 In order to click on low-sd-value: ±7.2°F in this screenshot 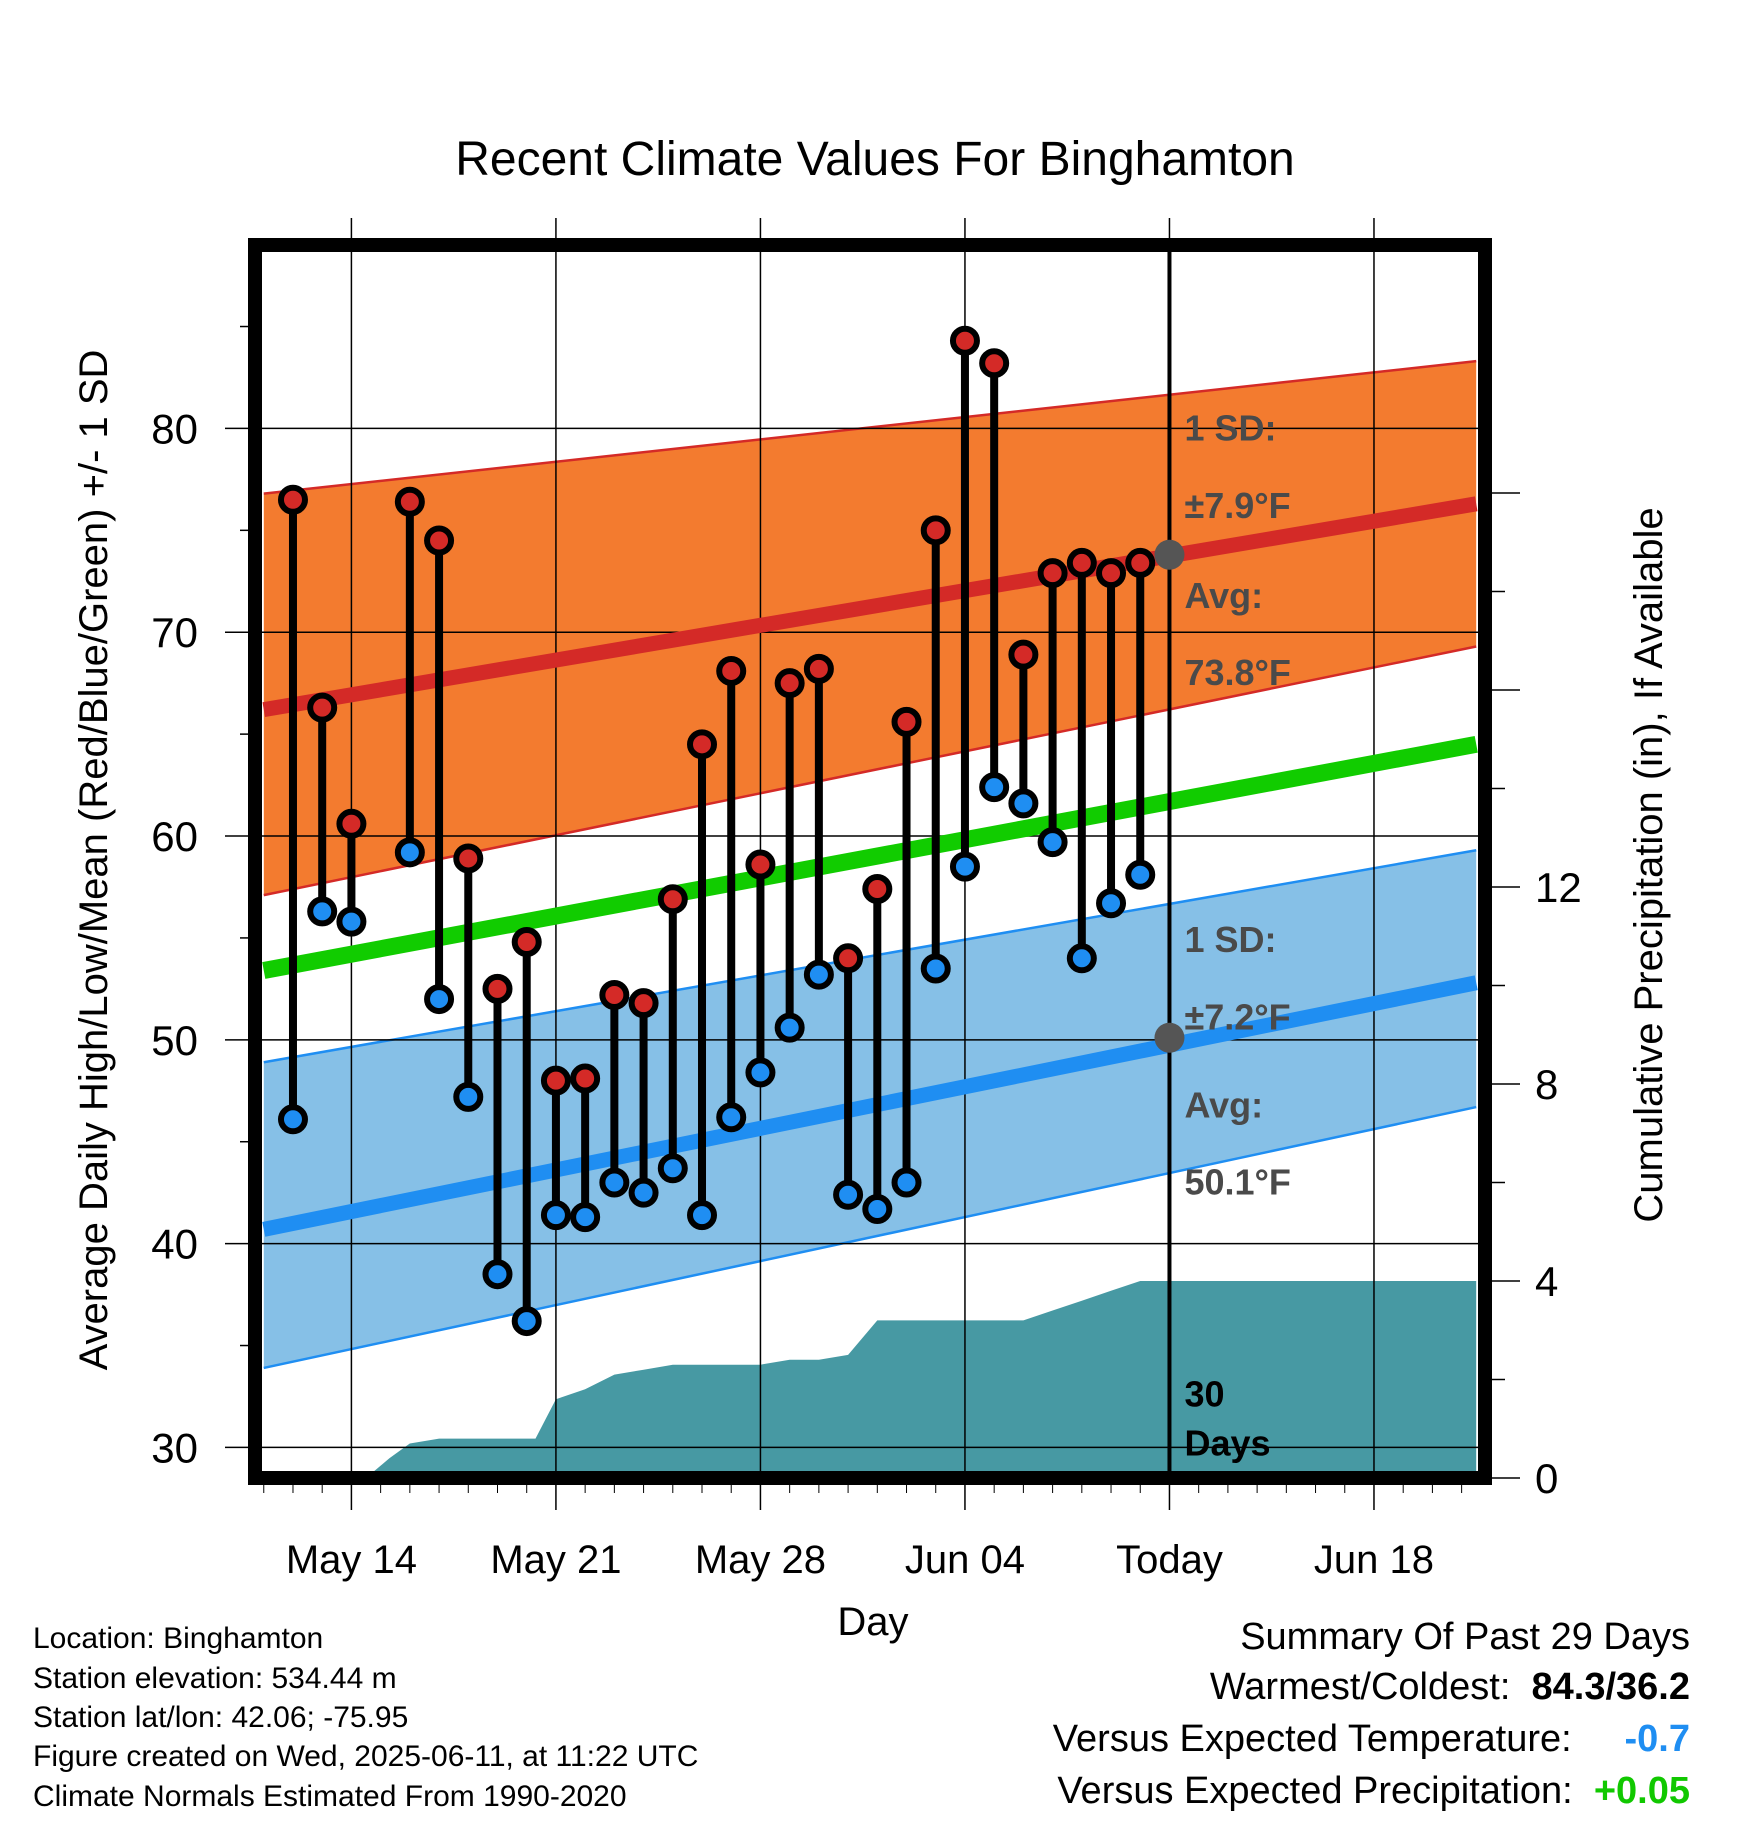, I will do `click(1237, 1017)`.